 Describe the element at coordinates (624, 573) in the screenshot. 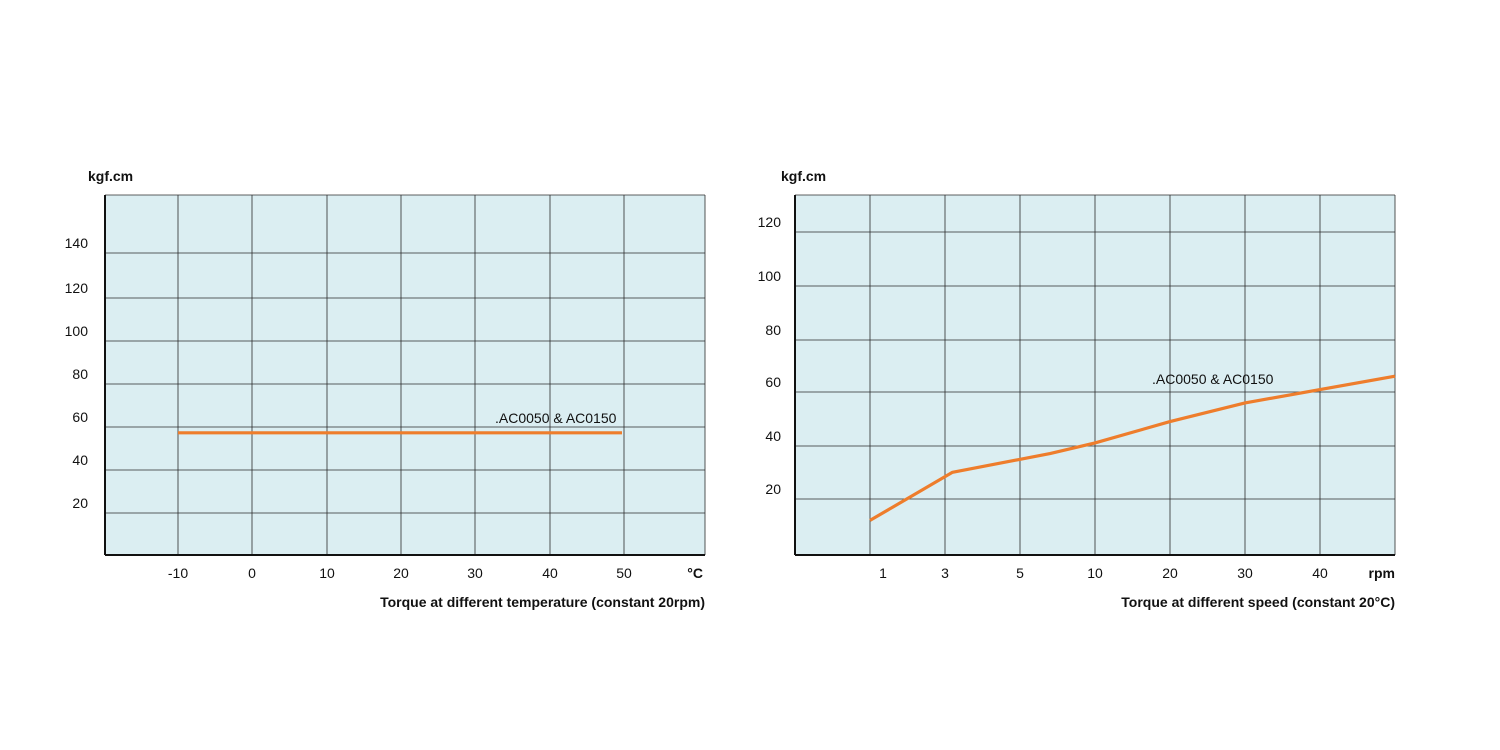

I see `x-tick-label: 50` at that location.